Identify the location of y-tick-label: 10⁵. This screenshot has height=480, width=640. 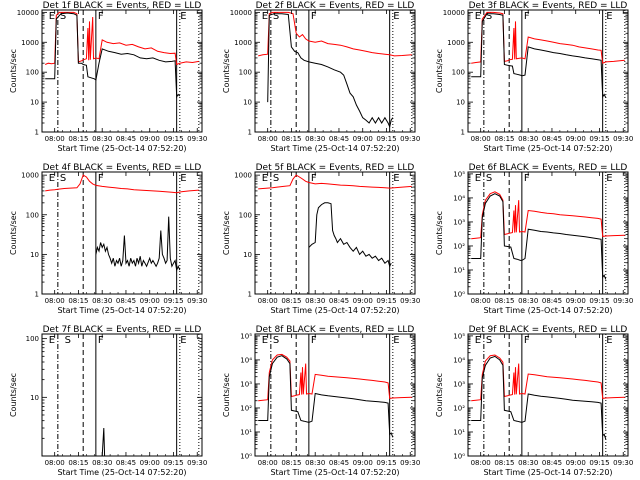
(246, 336).